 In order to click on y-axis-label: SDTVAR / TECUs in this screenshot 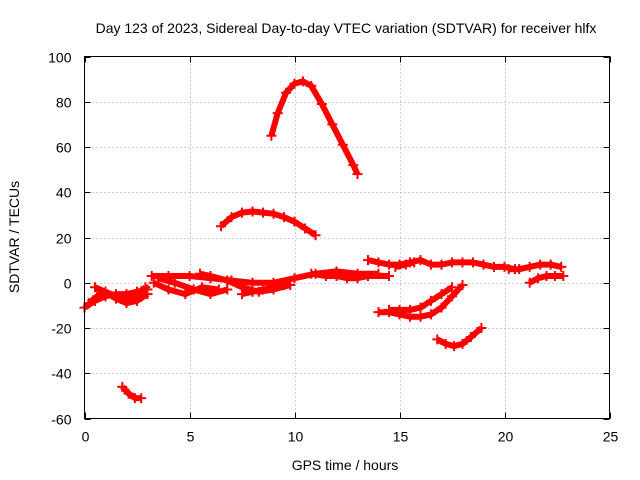, I will do `click(14, 237)`.